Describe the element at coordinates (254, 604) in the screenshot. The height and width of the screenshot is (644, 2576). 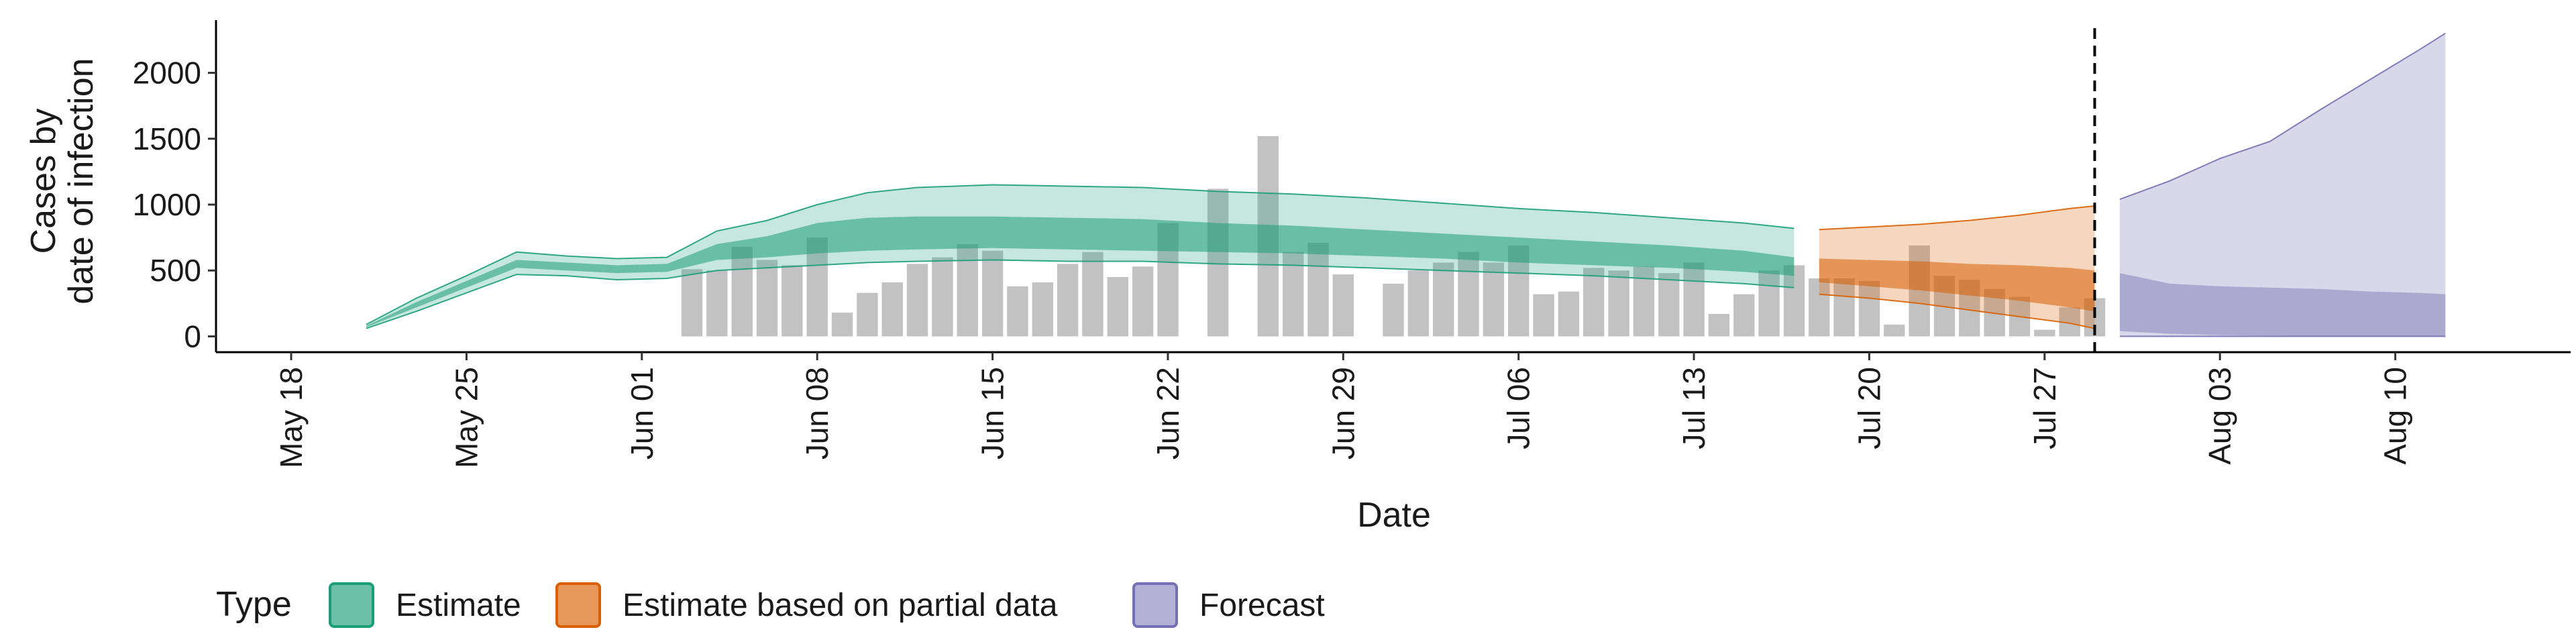
I see `legend-title: Type` at that location.